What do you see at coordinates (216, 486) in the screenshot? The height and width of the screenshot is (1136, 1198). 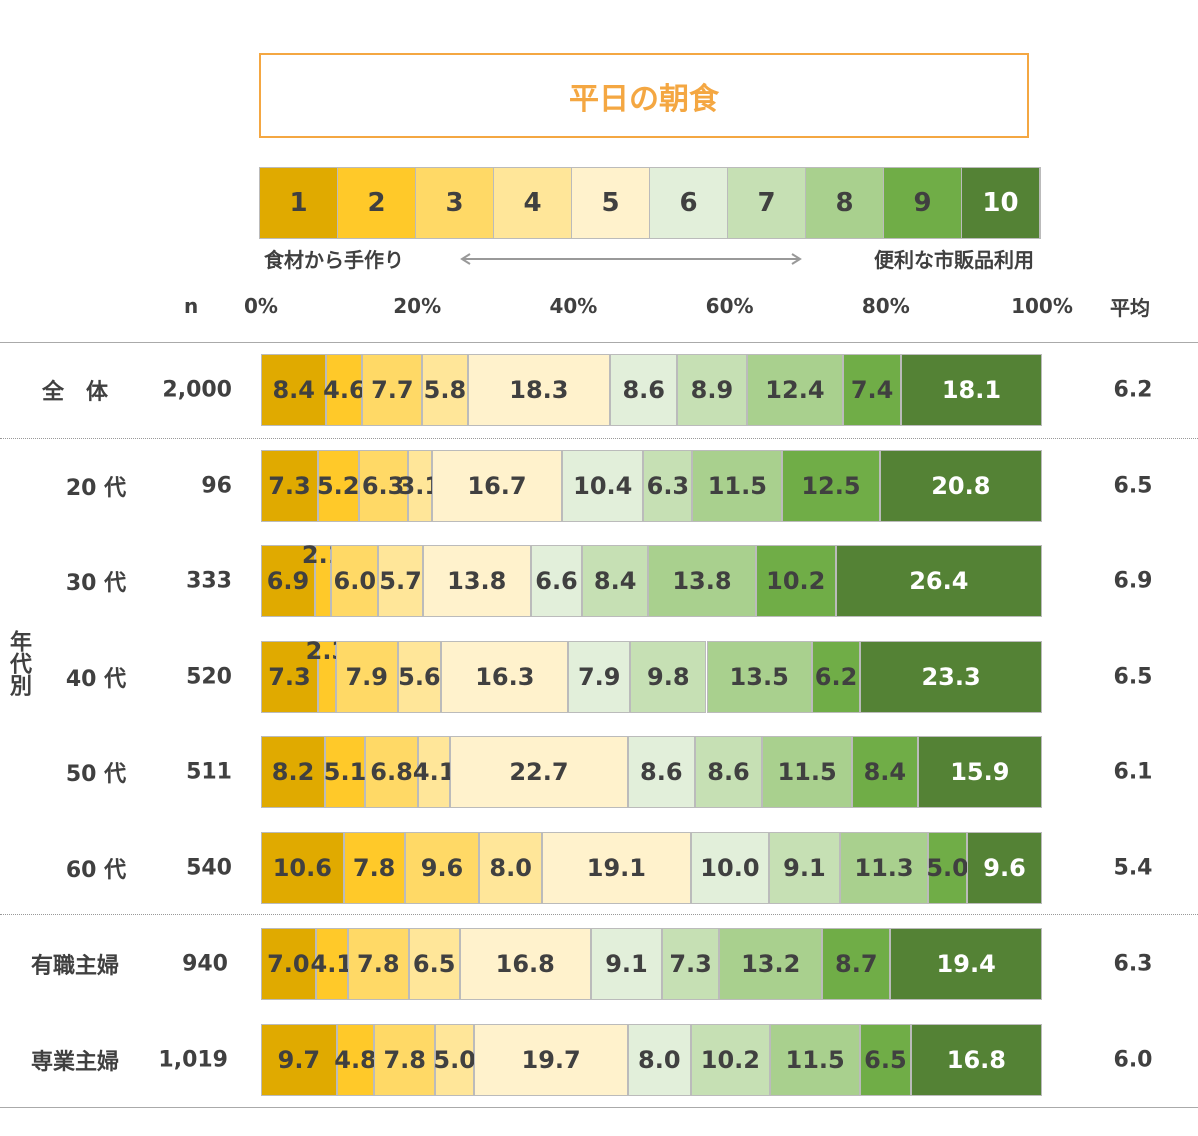 I see `row-n: 96` at bounding box center [216, 486].